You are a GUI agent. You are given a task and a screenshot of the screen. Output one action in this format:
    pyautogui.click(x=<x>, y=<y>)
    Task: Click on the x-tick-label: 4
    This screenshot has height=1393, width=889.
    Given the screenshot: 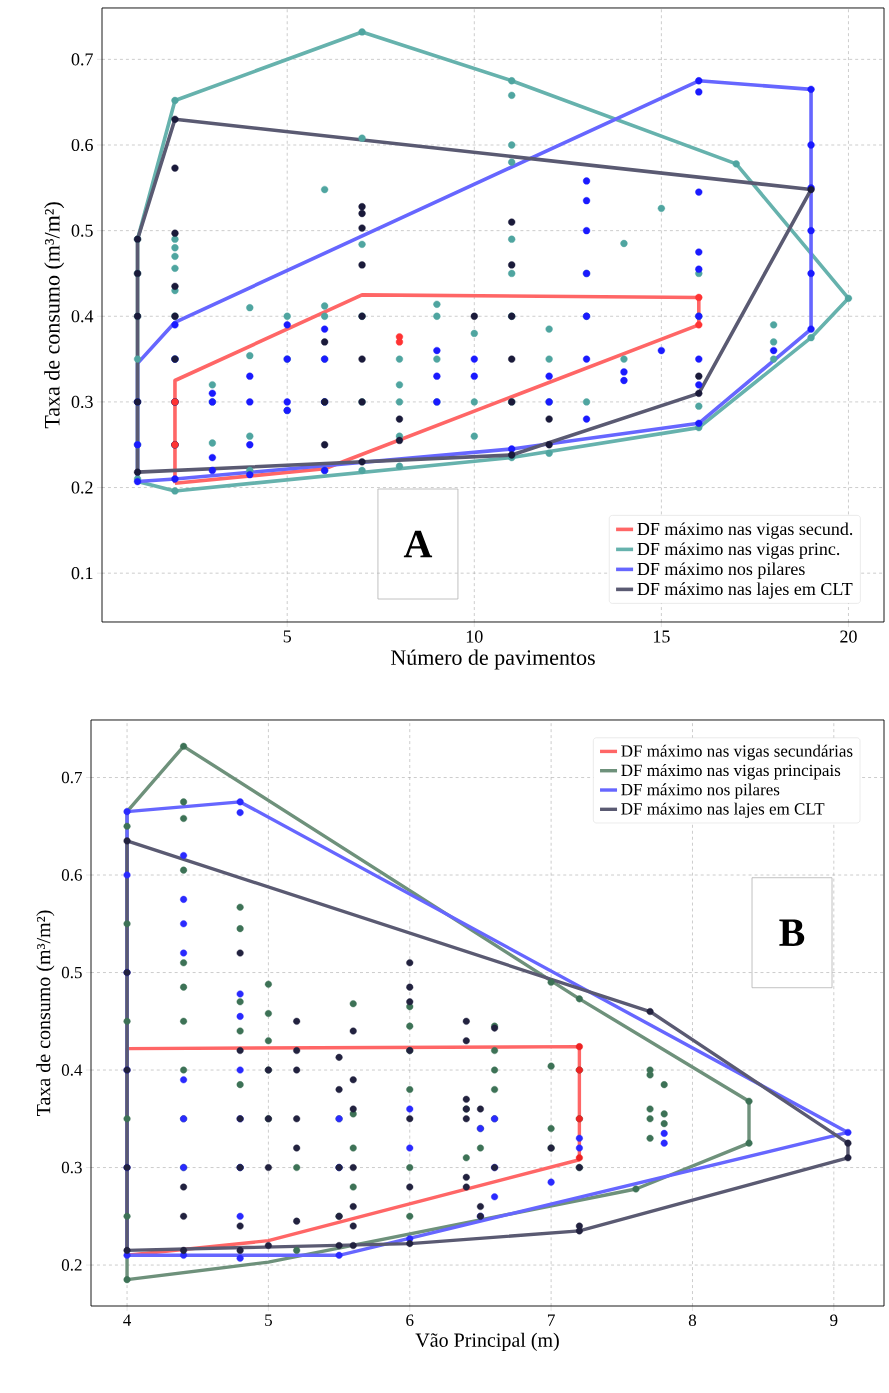 What is the action you would take?
    pyautogui.click(x=127, y=1320)
    